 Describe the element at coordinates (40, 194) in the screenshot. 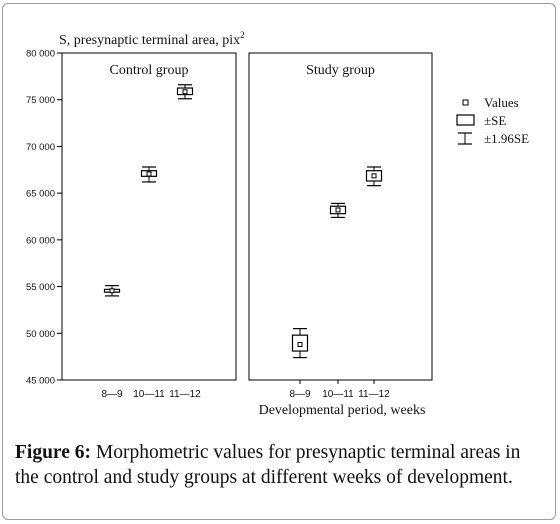

I see `y-tick-label: 65 000` at that location.